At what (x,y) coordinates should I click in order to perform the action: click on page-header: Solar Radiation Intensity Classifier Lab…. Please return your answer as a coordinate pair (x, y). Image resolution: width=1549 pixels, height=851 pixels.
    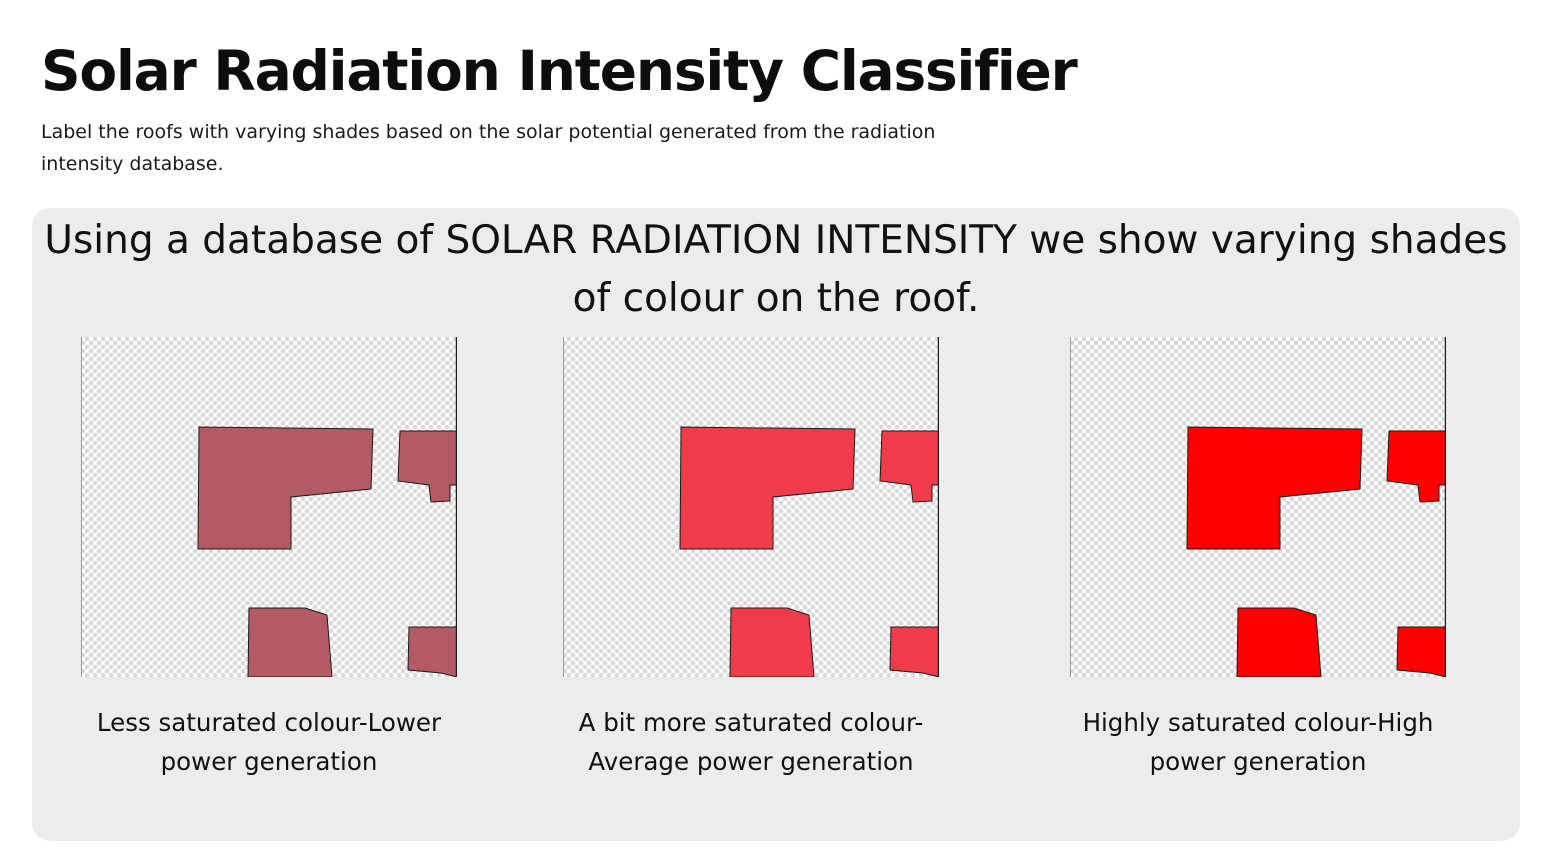
    Looking at the image, I should click on (559, 109).